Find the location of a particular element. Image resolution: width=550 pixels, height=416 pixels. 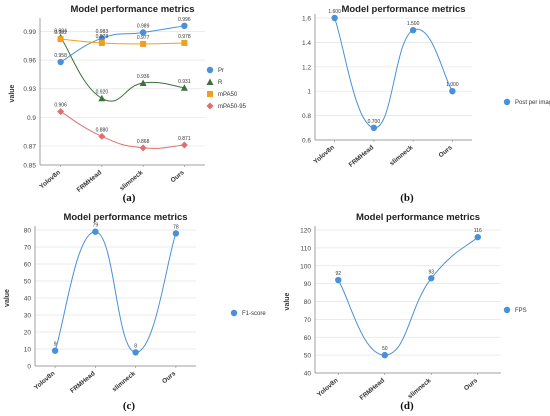

data-label: 0.880 is located at coordinates (102, 130).